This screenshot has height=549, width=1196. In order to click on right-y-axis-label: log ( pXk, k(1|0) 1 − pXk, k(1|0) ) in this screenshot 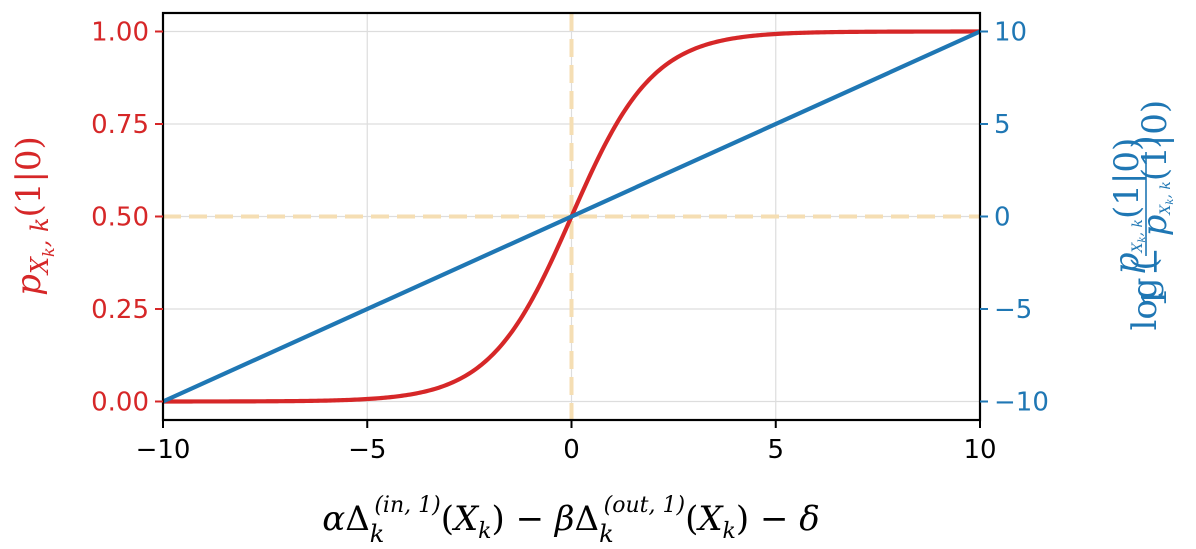, I will do `click(1141, 215)`.